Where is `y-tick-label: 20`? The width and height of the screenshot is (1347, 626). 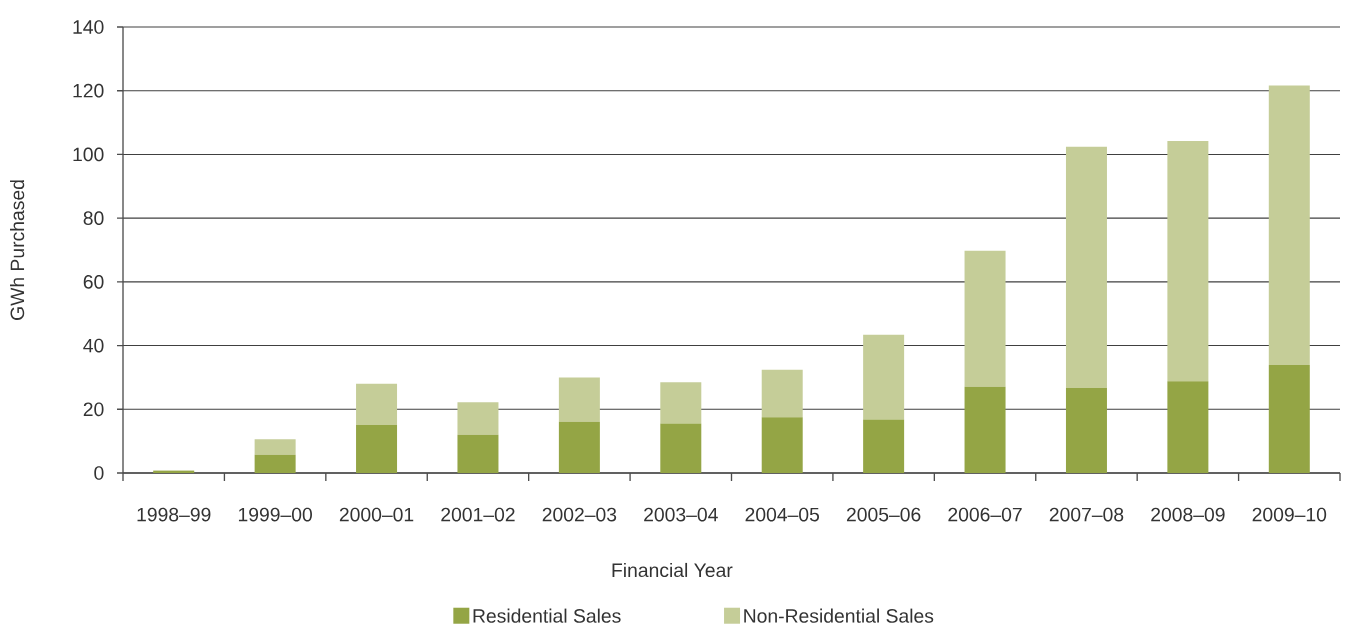 y-tick-label: 20 is located at coordinates (93, 409).